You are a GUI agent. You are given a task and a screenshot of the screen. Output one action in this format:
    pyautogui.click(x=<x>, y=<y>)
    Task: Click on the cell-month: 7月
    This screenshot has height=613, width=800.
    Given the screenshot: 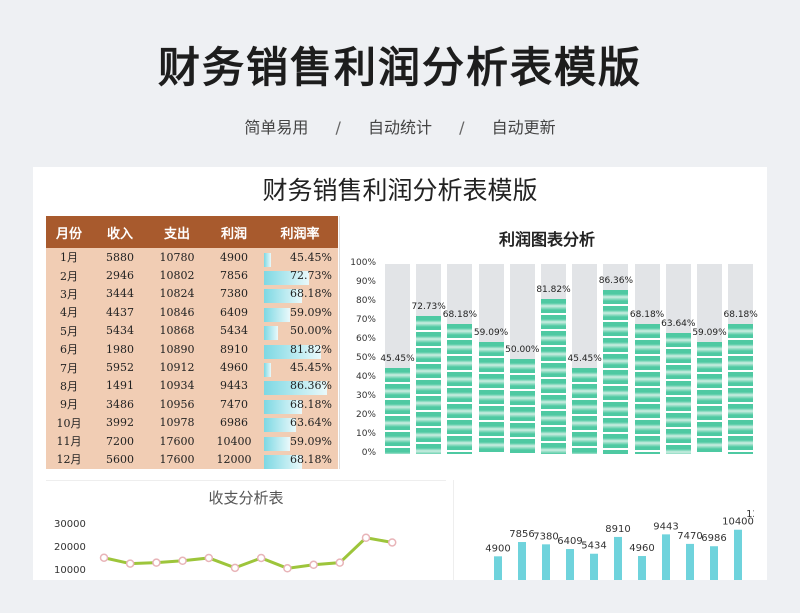 What is the action you would take?
    pyautogui.click(x=69, y=368)
    